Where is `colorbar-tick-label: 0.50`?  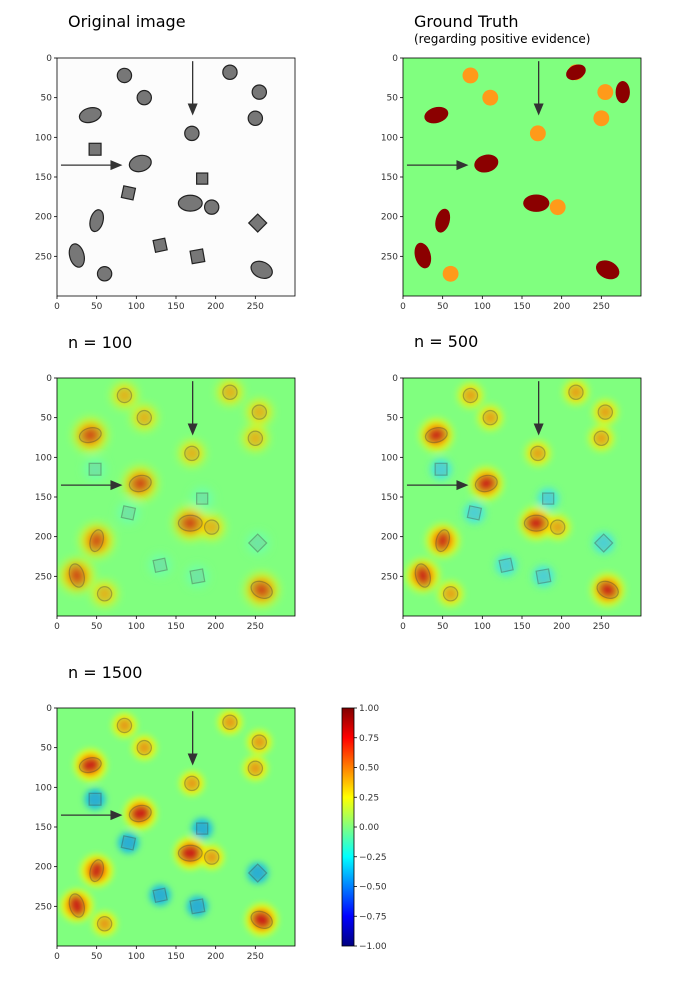 colorbar-tick-label: 0.50 is located at coordinates (369, 769).